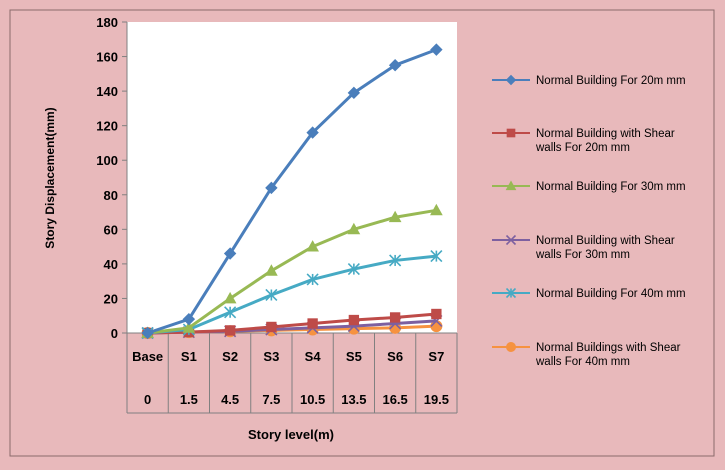  I want to click on y-tick-label: 120, so click(107, 126).